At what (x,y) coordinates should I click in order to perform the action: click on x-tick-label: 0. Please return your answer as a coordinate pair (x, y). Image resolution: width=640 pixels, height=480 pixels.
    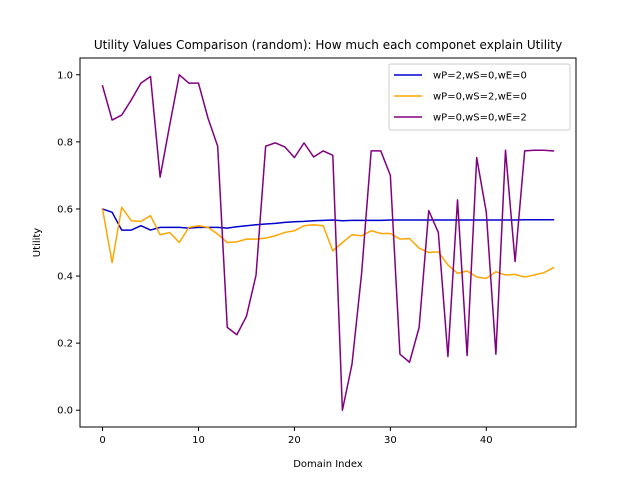
    Looking at the image, I should click on (102, 440).